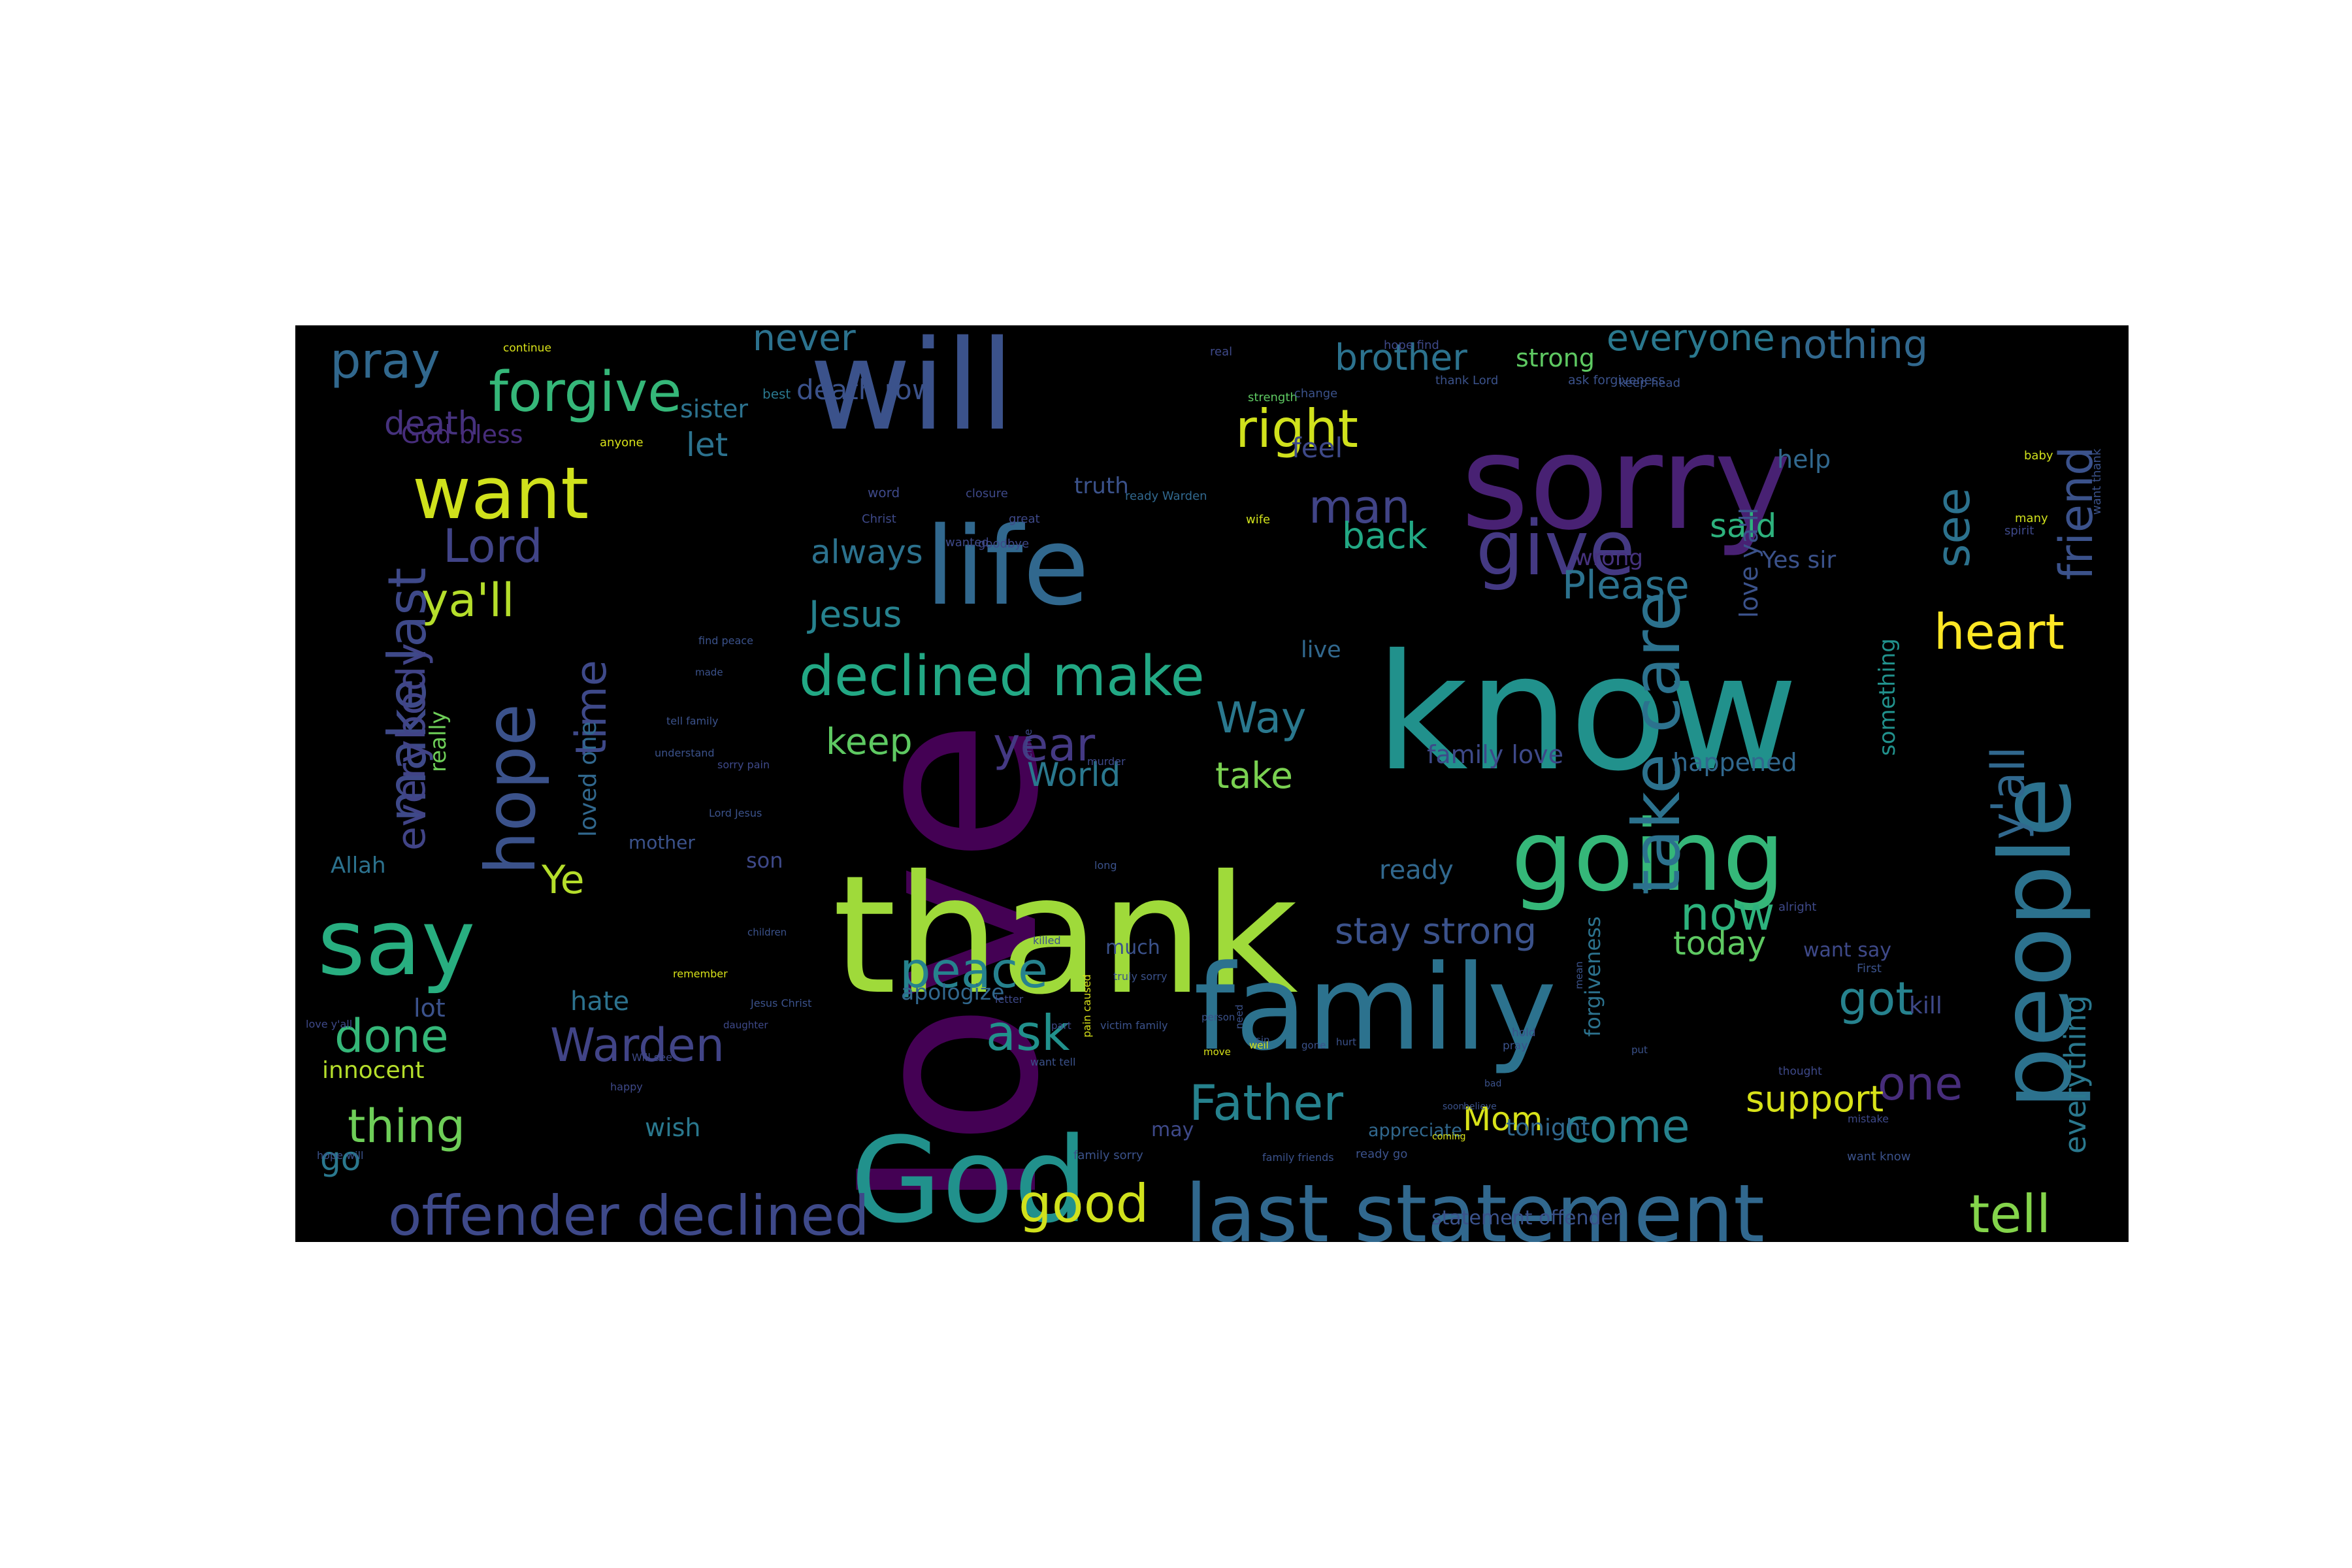 Image resolution: width=2352 pixels, height=1568 pixels. Describe the element at coordinates (1003, 544) in the screenshot. I see `cloud-word: goodbye` at that location.